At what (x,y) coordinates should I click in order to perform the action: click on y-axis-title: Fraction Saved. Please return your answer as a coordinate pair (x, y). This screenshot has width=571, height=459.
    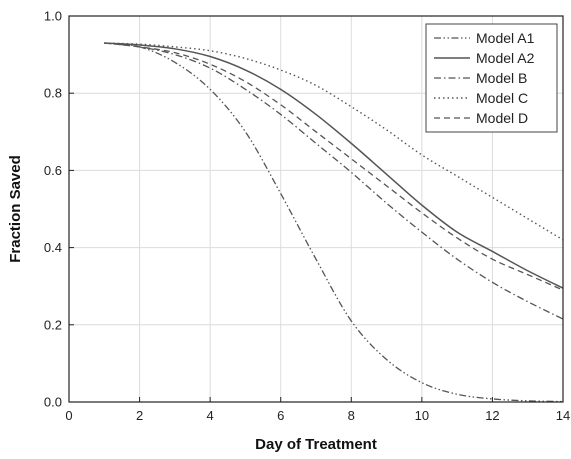
    Looking at the image, I should click on (15, 209).